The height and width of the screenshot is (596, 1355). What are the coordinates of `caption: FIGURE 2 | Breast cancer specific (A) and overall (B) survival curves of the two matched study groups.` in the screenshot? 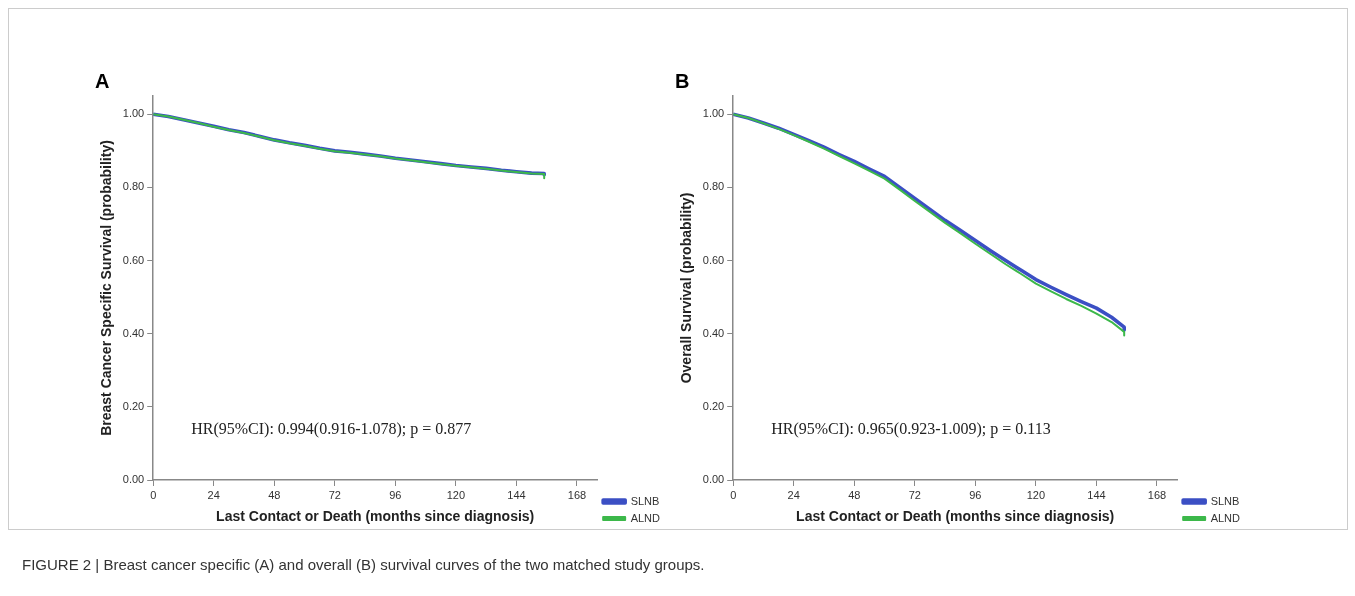 It's located at (363, 564).